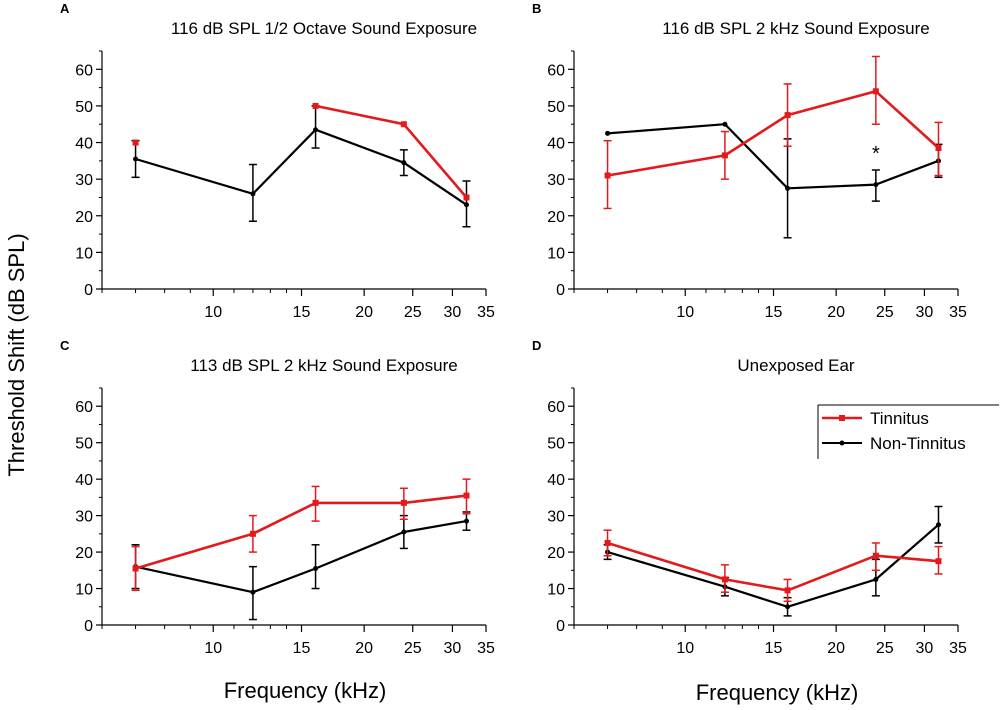 Image resolution: width=1000 pixels, height=710 pixels. What do you see at coordinates (796, 365) in the screenshot?
I see `panel-title: Unexposed Ear` at bounding box center [796, 365].